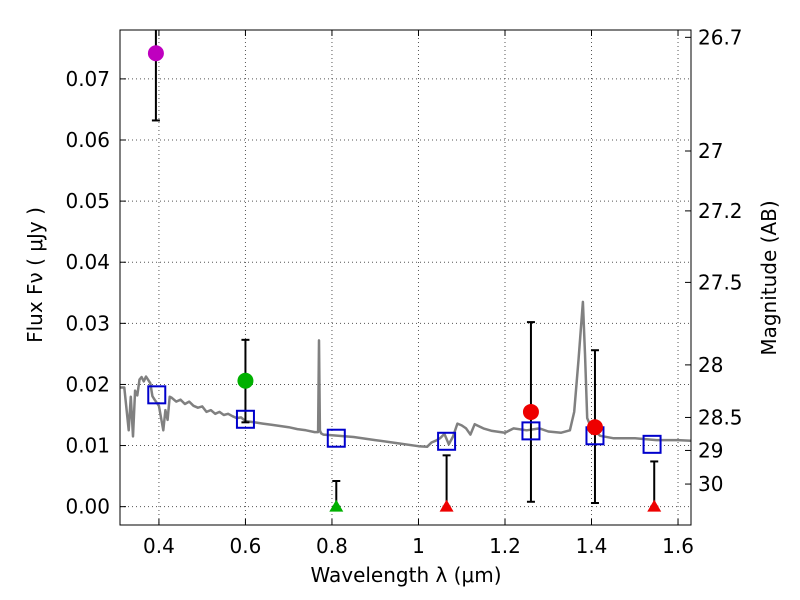  What do you see at coordinates (87, 140) in the screenshot?
I see `y-tick-label: 0.06` at bounding box center [87, 140].